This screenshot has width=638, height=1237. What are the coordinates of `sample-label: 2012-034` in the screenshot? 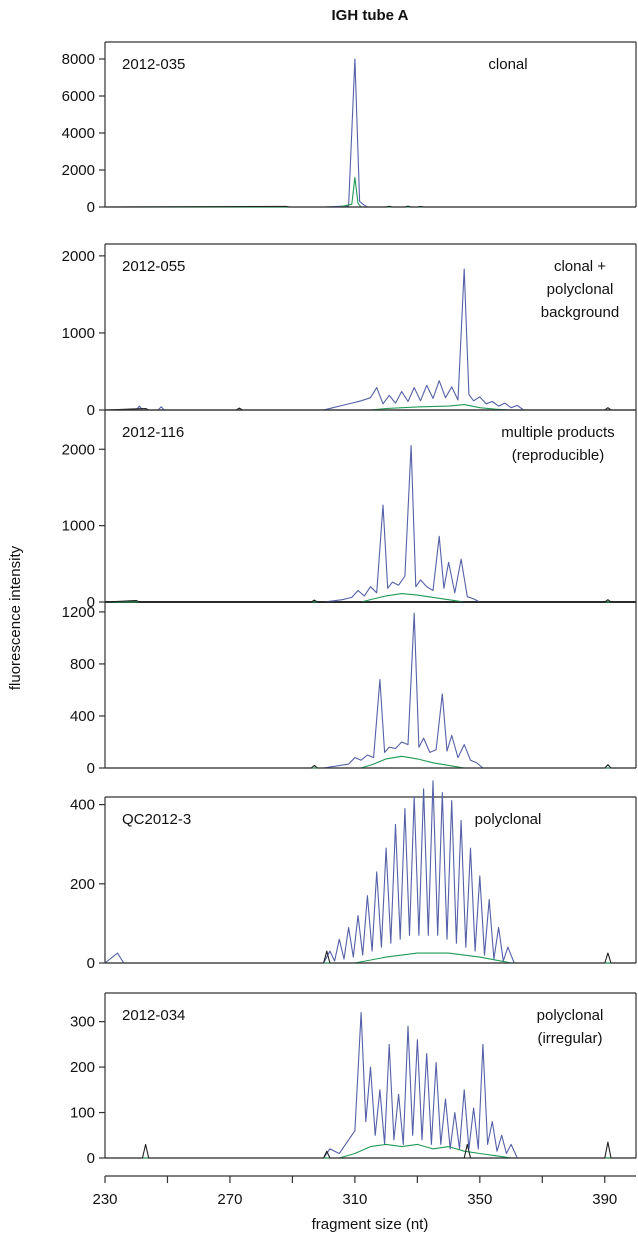 It's located at (153, 1015).